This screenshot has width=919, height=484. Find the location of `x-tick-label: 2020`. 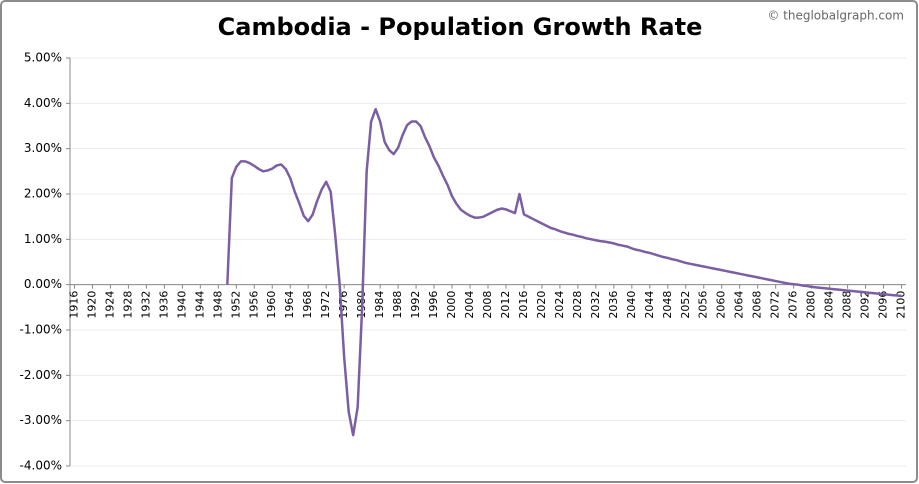

x-tick-label: 2020 is located at coordinates (541, 305).